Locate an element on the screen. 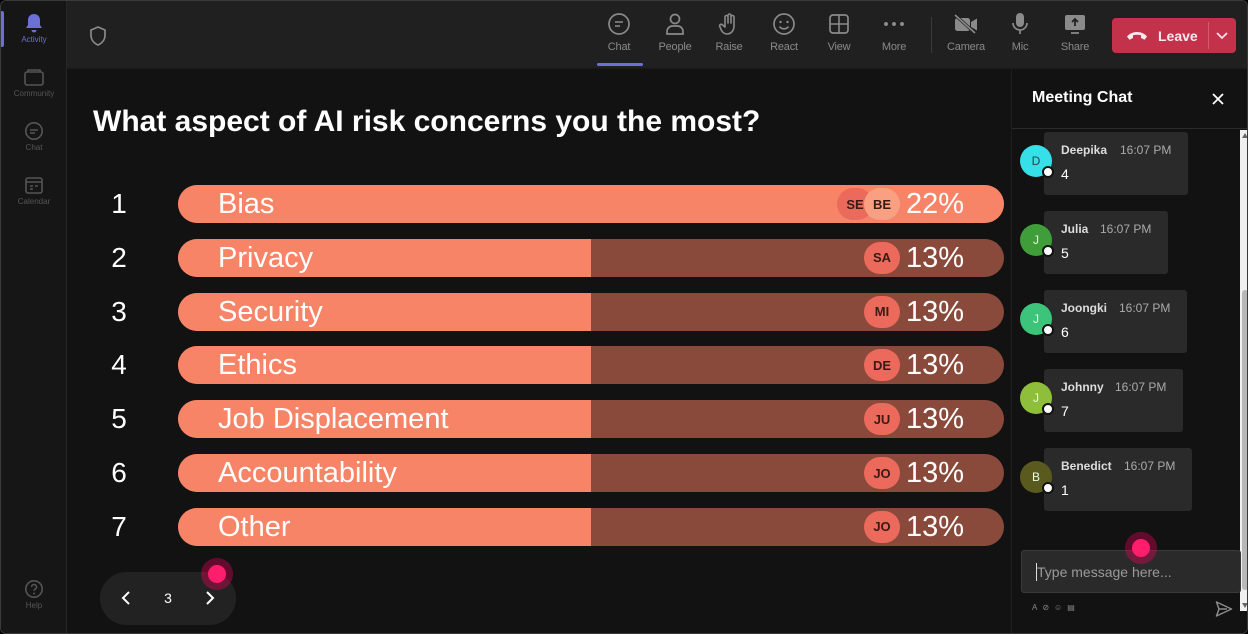  scrollbar-thumb is located at coordinates (1244, 440).